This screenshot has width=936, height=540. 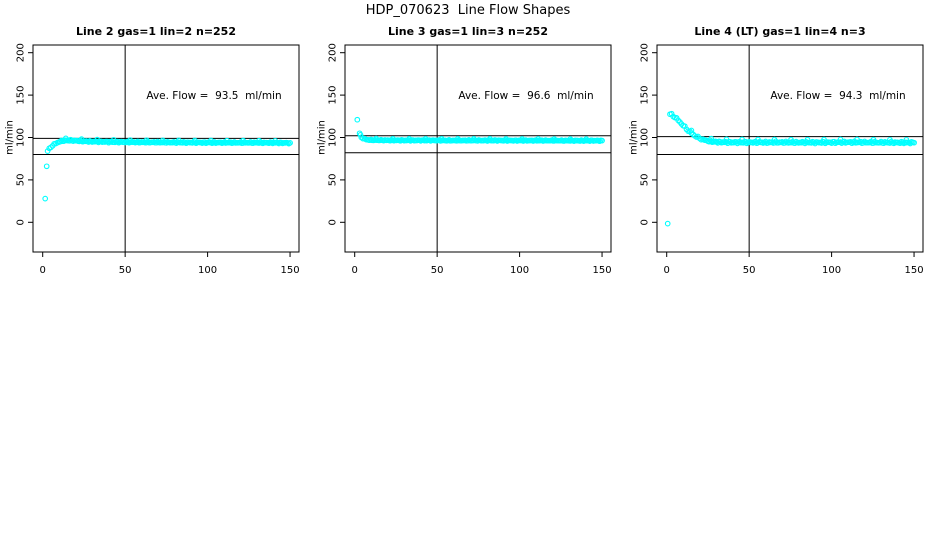 I want to click on panel-title: Line 2 gas=1 lin=2 n=252, so click(x=155, y=31).